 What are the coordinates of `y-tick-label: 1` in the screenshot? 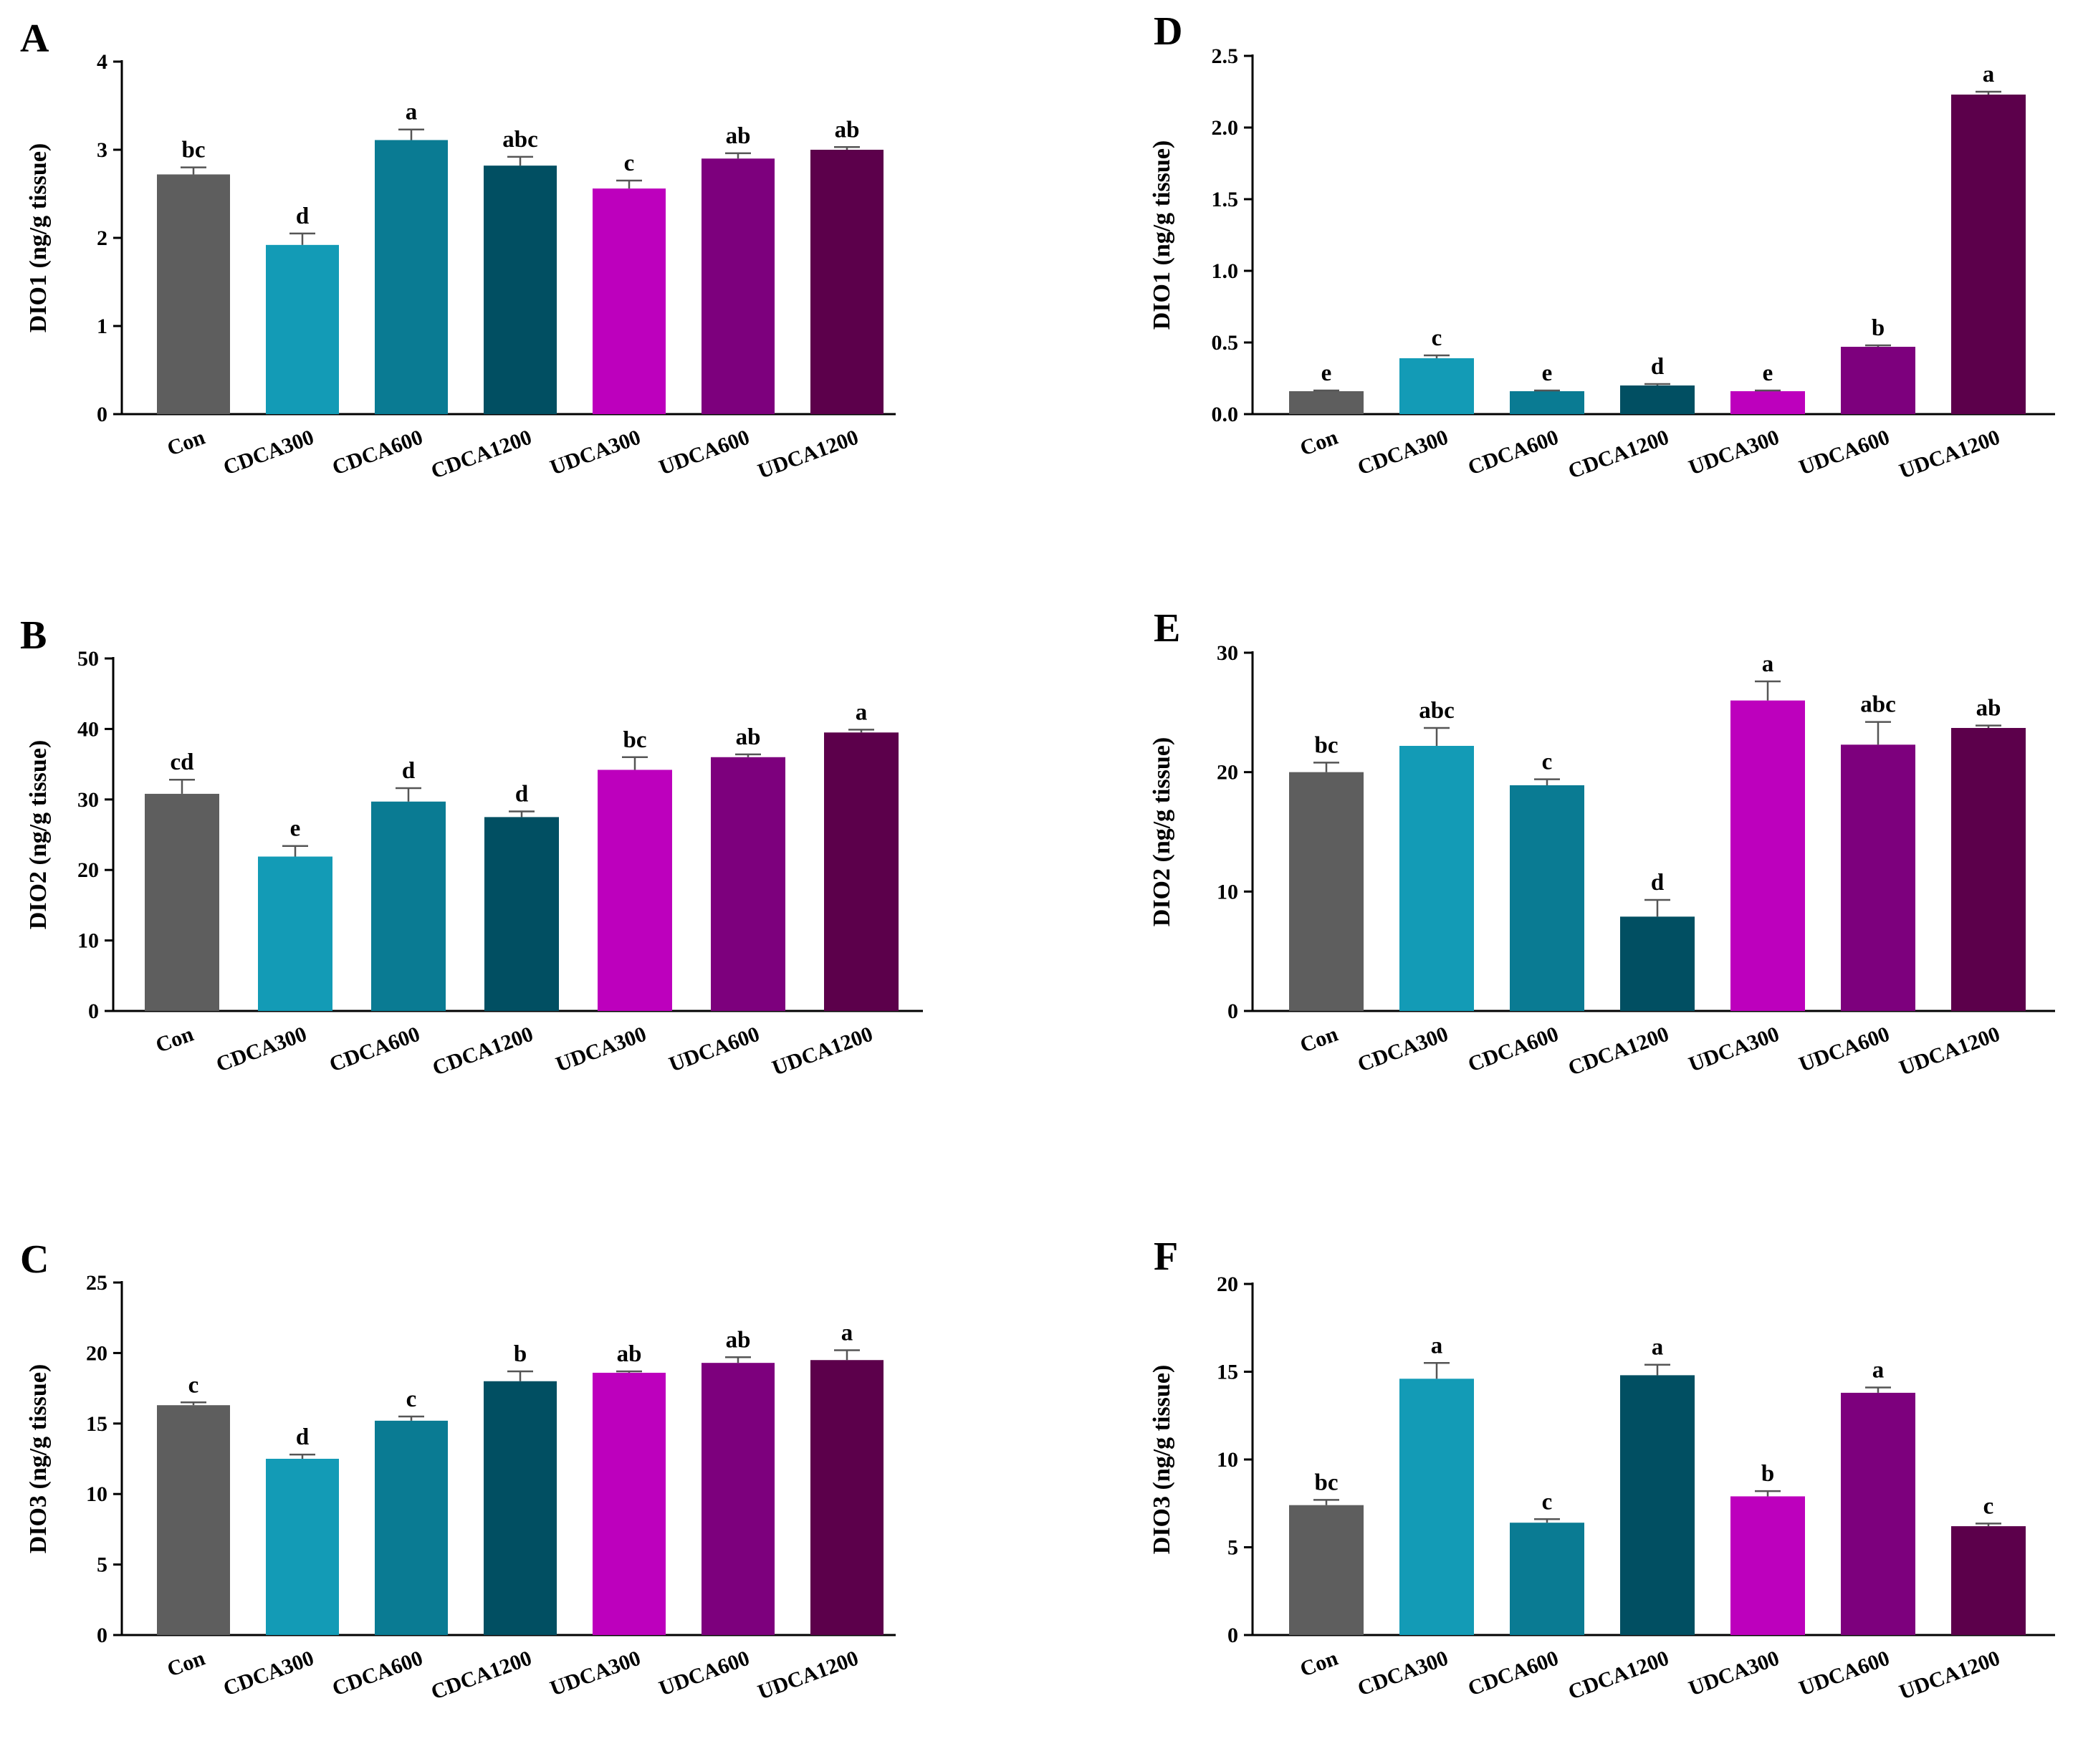 It's located at (102, 326).